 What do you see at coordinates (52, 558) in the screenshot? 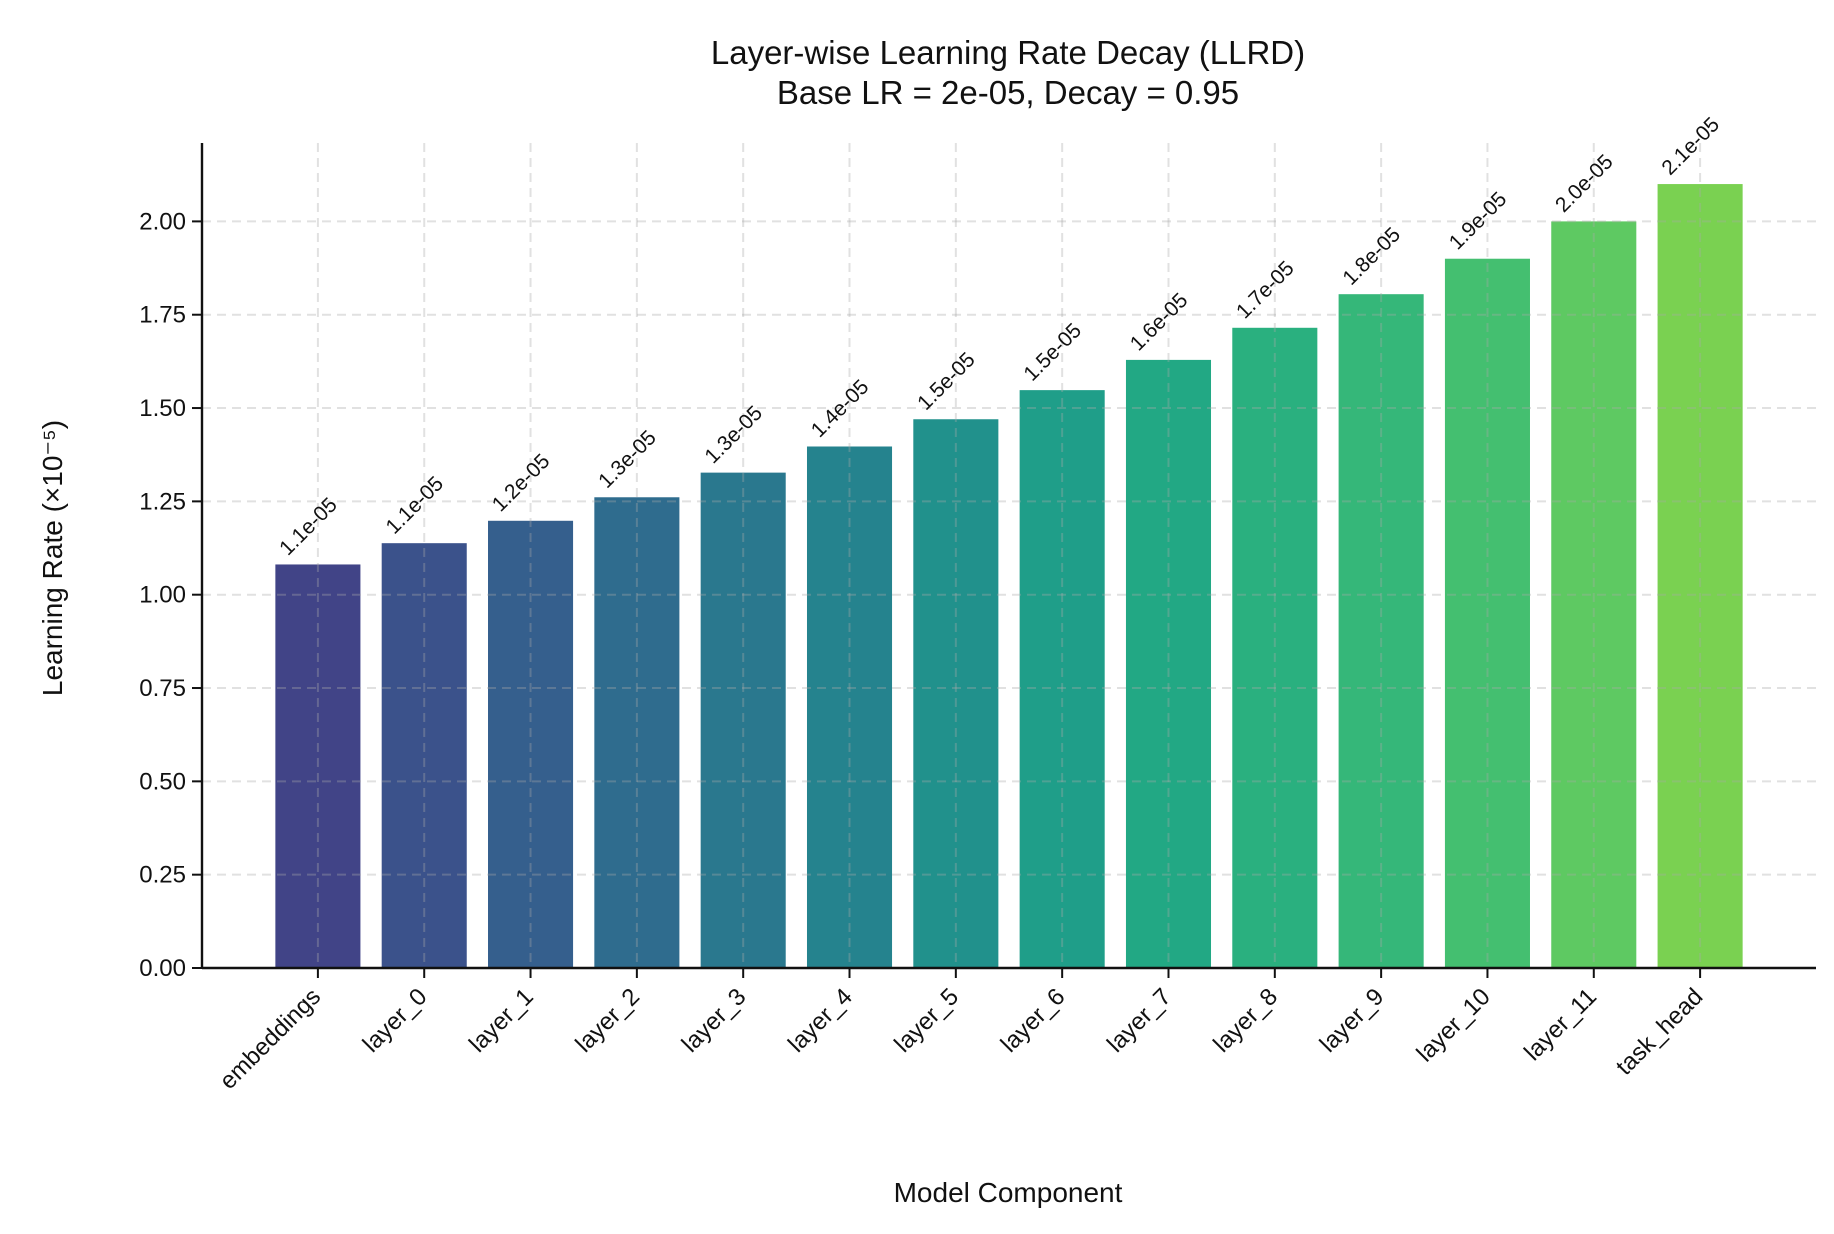
I see `y-axis-label: Learning Rate (×10⁻⁵)` at bounding box center [52, 558].